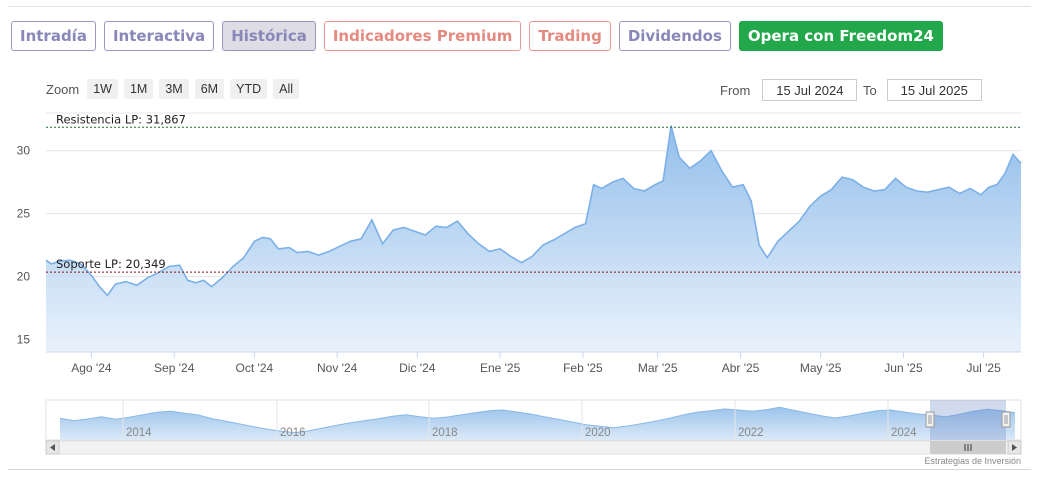 This screenshot has width=1041, height=478. I want to click on date-range-from: From, so click(789, 90).